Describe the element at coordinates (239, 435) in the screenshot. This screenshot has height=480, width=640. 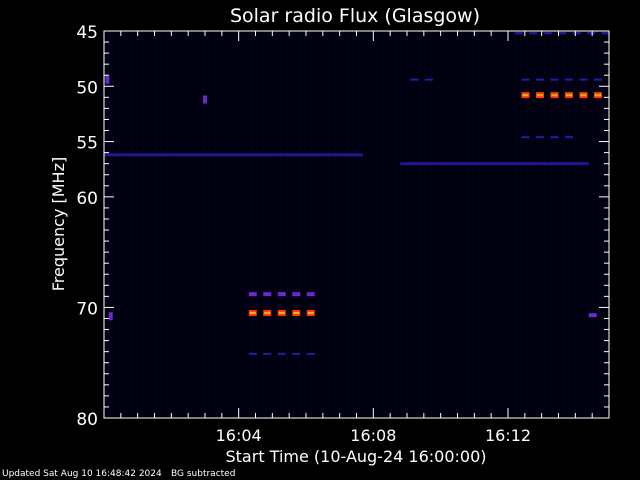
I see `x-tick-label: 16:04` at that location.